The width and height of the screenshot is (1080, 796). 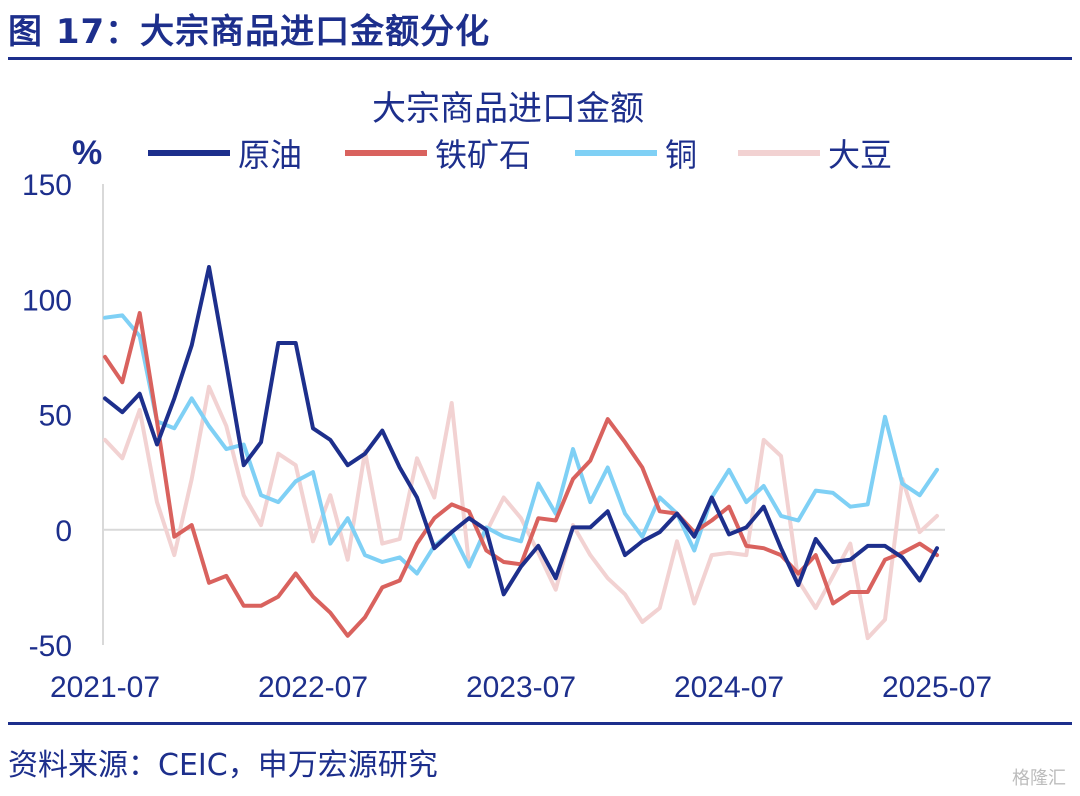 I want to click on top-divider, so click(x=540, y=58).